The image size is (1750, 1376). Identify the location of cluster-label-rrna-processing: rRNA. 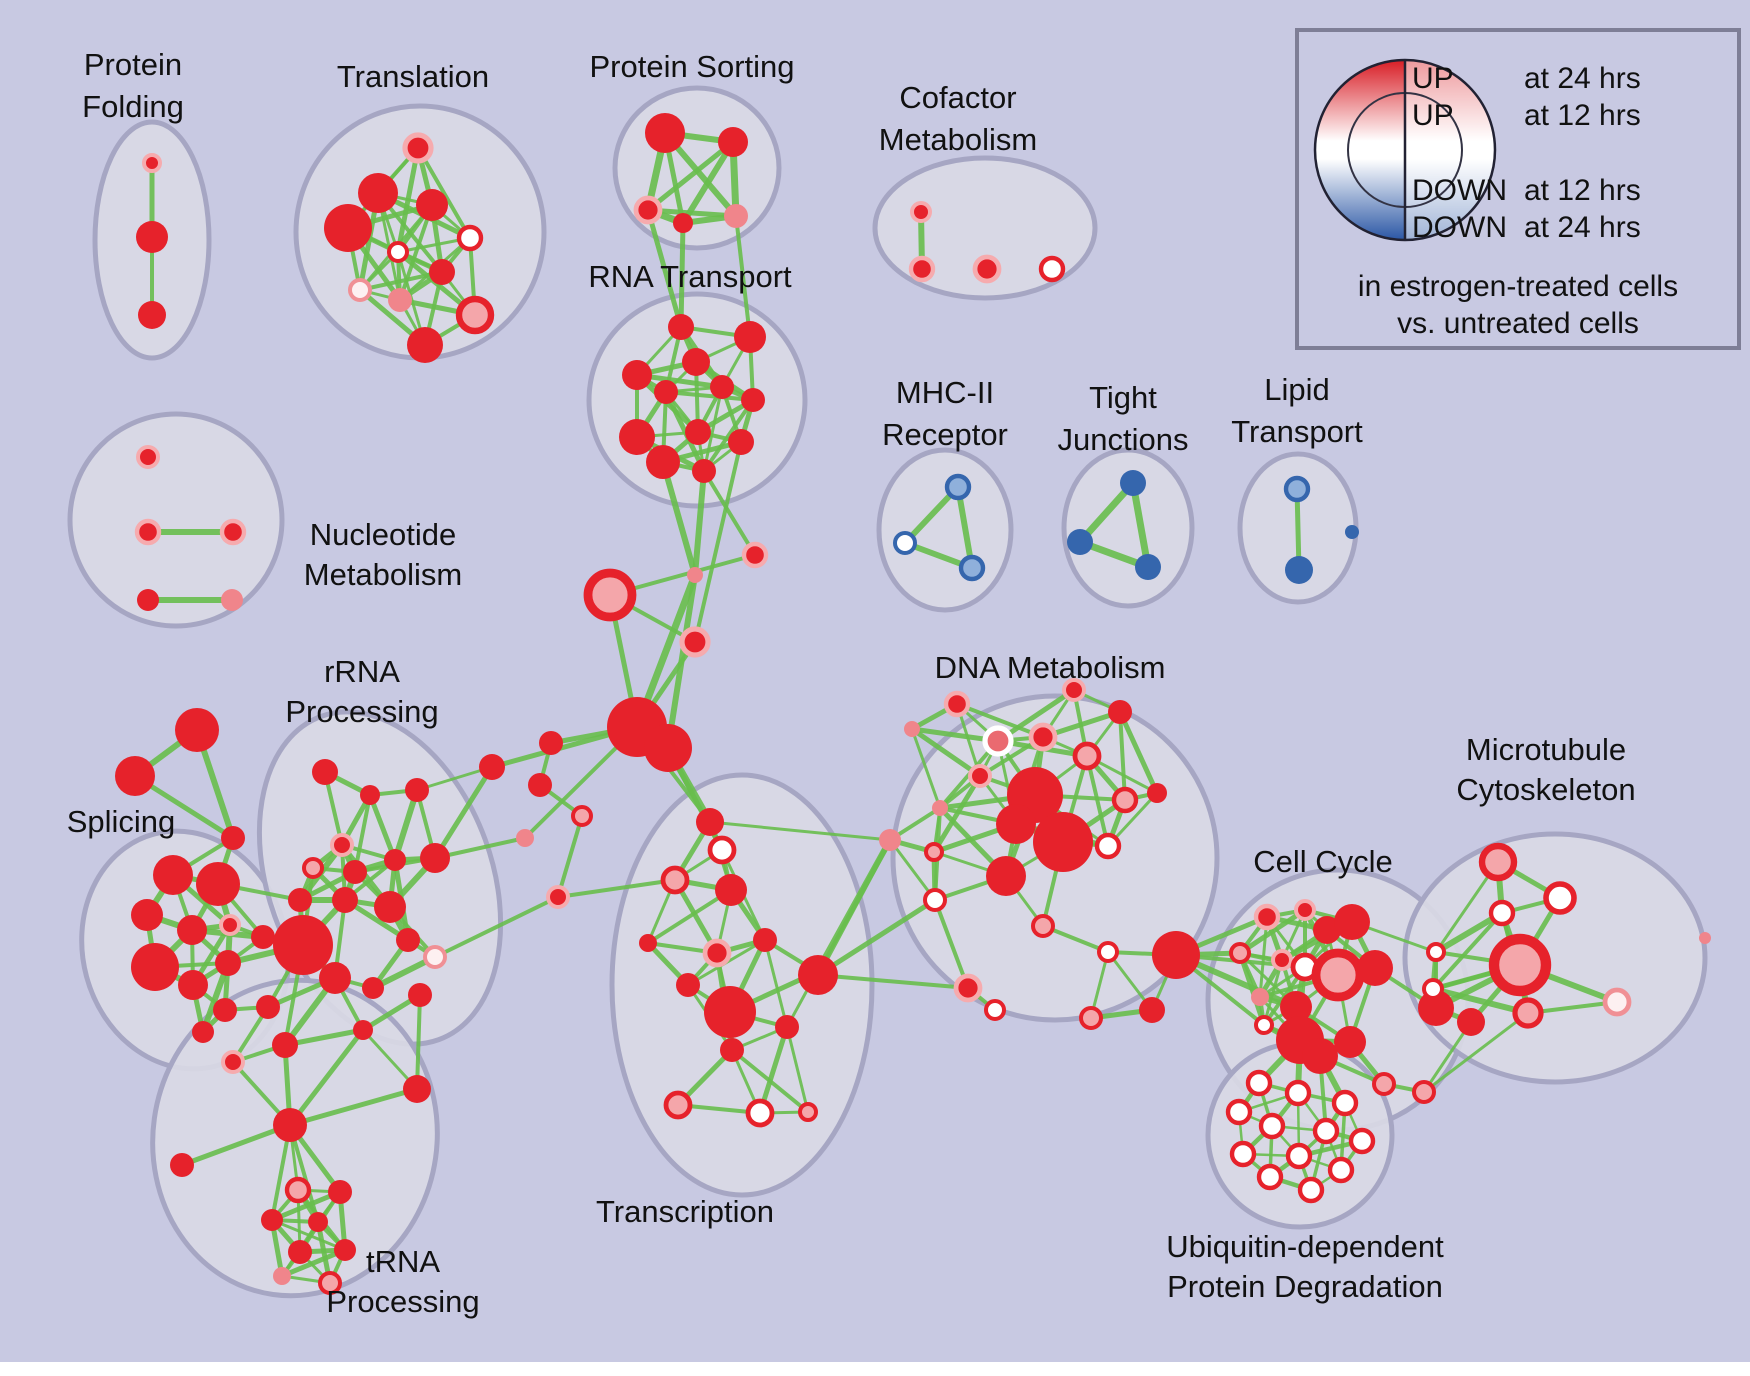
(362, 671).